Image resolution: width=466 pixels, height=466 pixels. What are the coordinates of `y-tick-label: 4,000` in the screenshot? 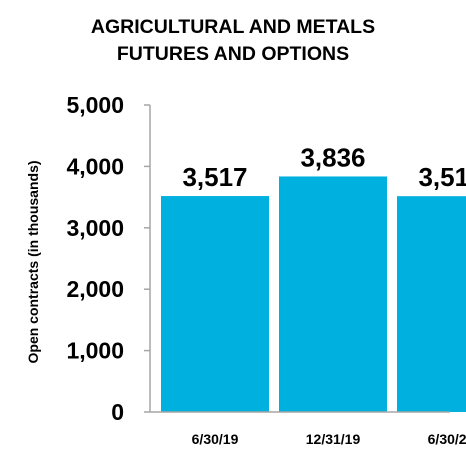 It's located at (95, 166).